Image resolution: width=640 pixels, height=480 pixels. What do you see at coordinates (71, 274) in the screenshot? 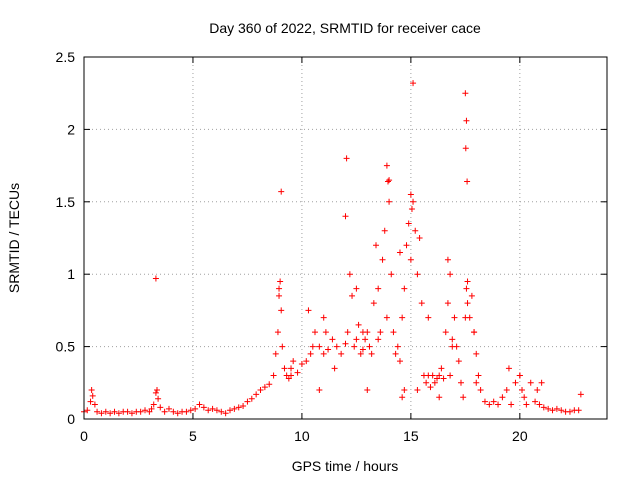
I see `y-tick-label: 1` at bounding box center [71, 274].